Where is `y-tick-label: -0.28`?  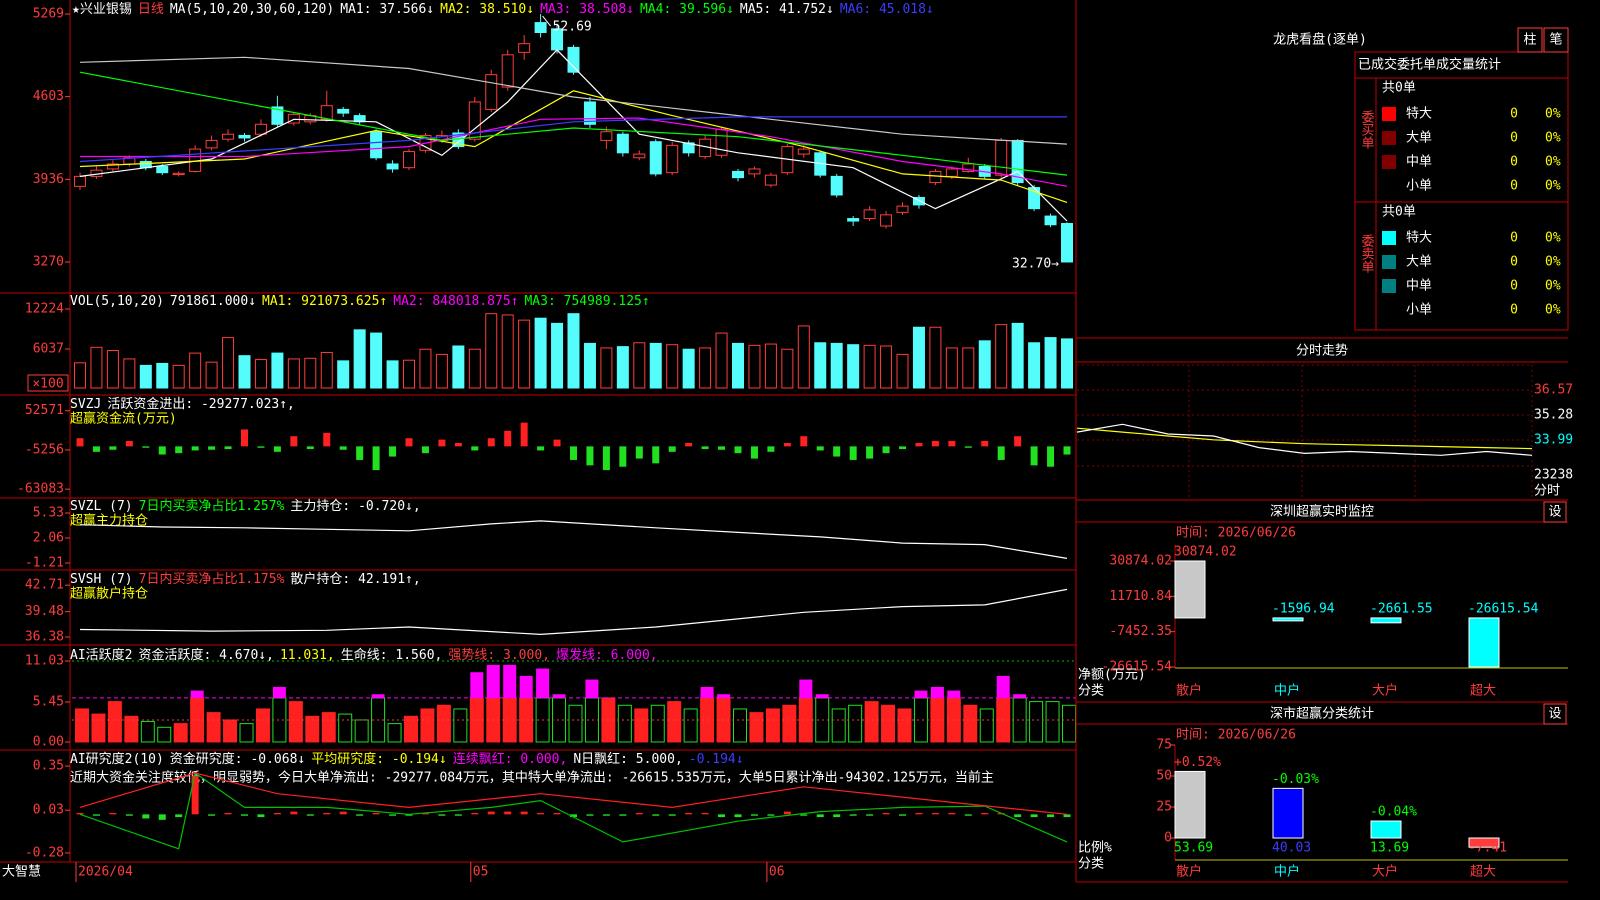
y-tick-label: -0.28 is located at coordinates (44, 852).